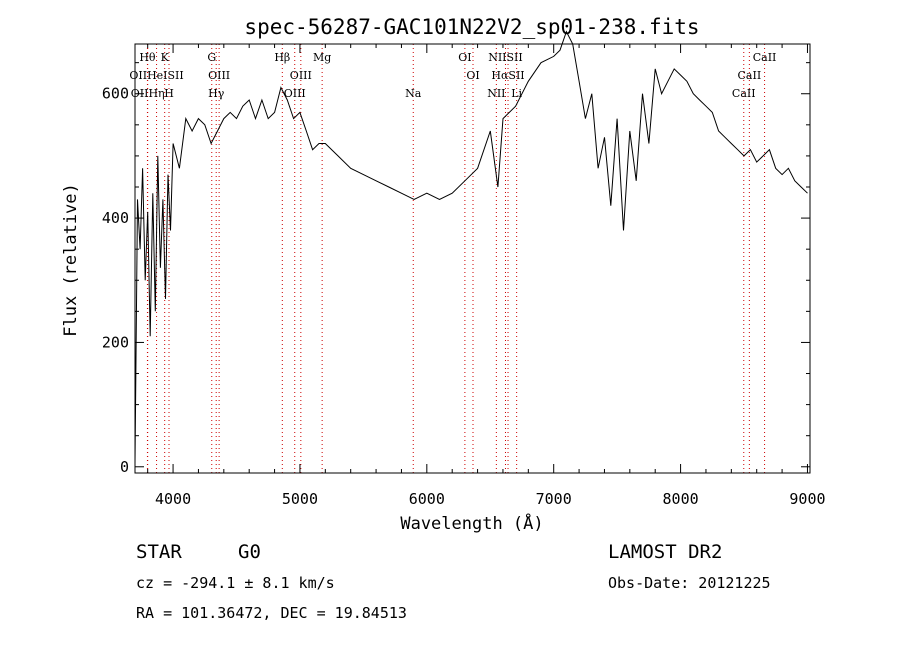 Image resolution: width=900 pixels, height=650 pixels. Describe the element at coordinates (496, 93) in the screenshot. I see `line-marker-label-19: NII` at that location.